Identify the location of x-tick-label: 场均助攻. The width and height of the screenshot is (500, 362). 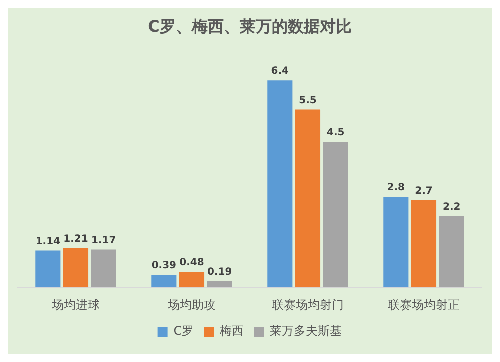
(191, 305).